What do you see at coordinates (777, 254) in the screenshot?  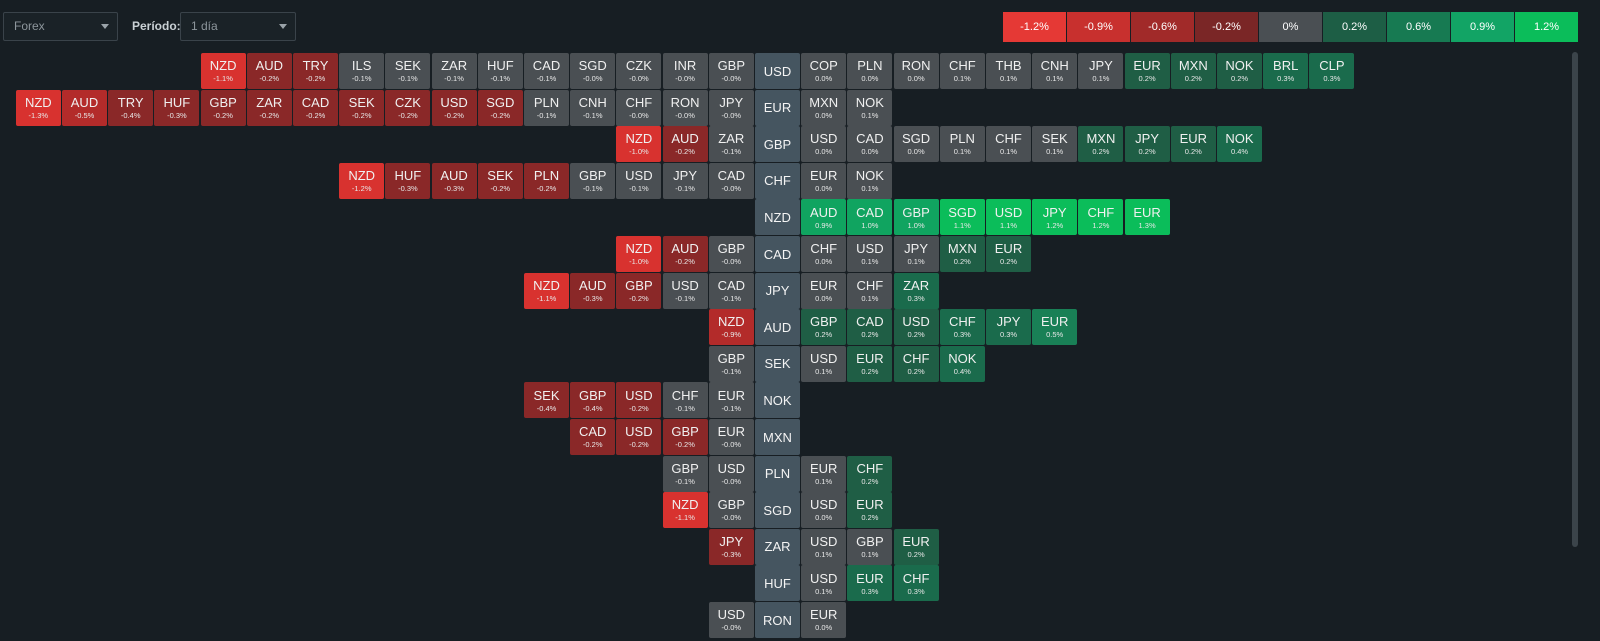 I see `base-currency-cell: CAD` at bounding box center [777, 254].